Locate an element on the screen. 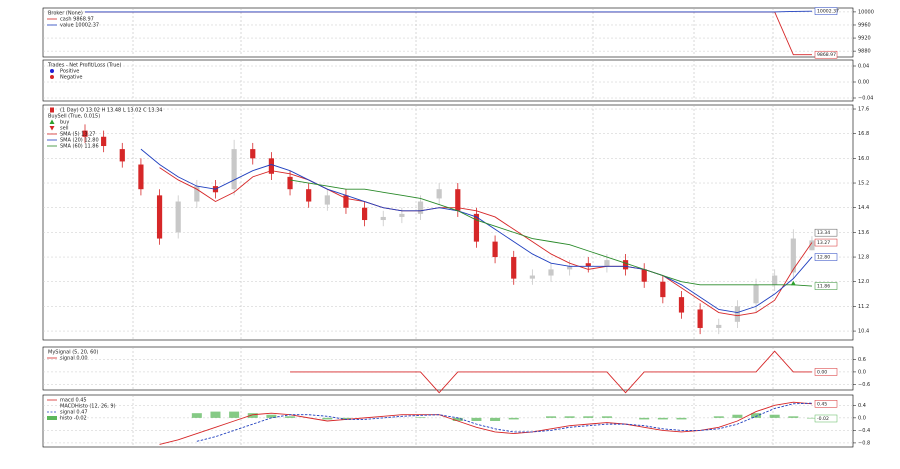 Image resolution: width=900 pixels, height=469 pixels. legend-title: MySignal (5, 20, 60) is located at coordinates (73, 353).